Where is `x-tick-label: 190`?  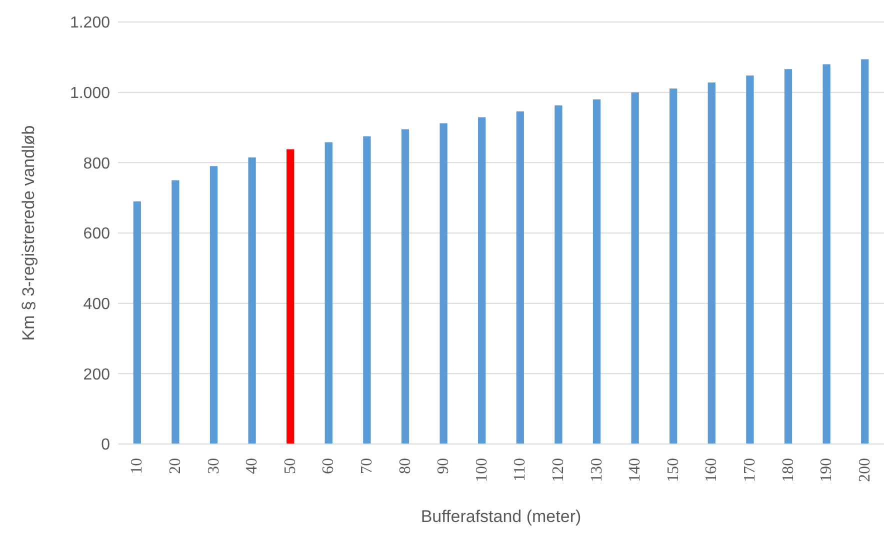
x-tick-label: 190 is located at coordinates (827, 470).